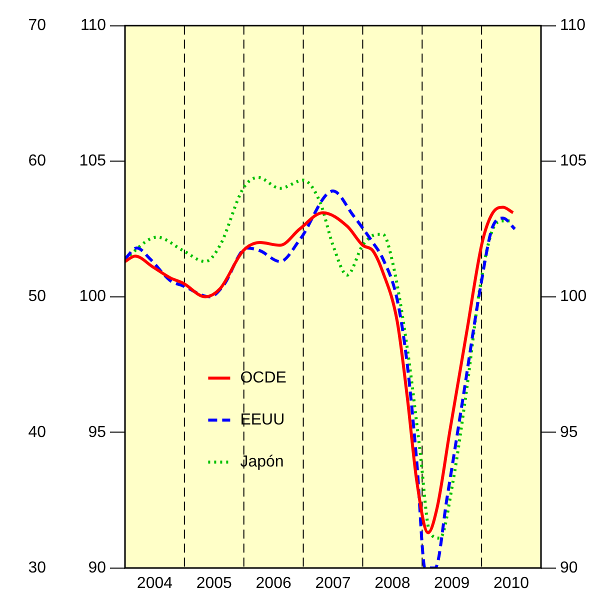 The image size is (603, 598). I want to click on y3-tick-label: 30, so click(37, 567).